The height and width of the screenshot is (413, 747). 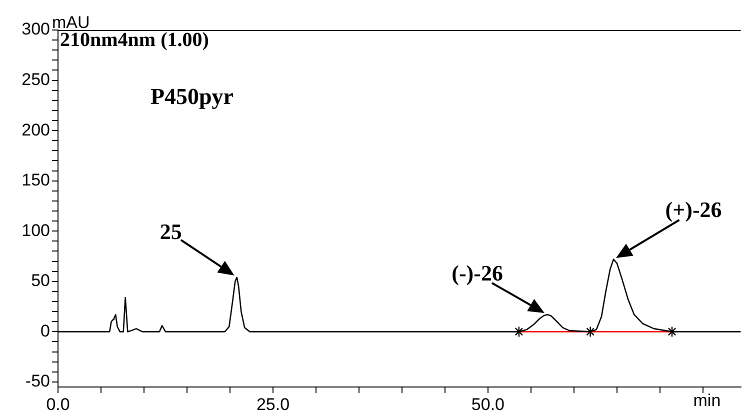 I want to click on x-axis-title: min, so click(x=707, y=400).